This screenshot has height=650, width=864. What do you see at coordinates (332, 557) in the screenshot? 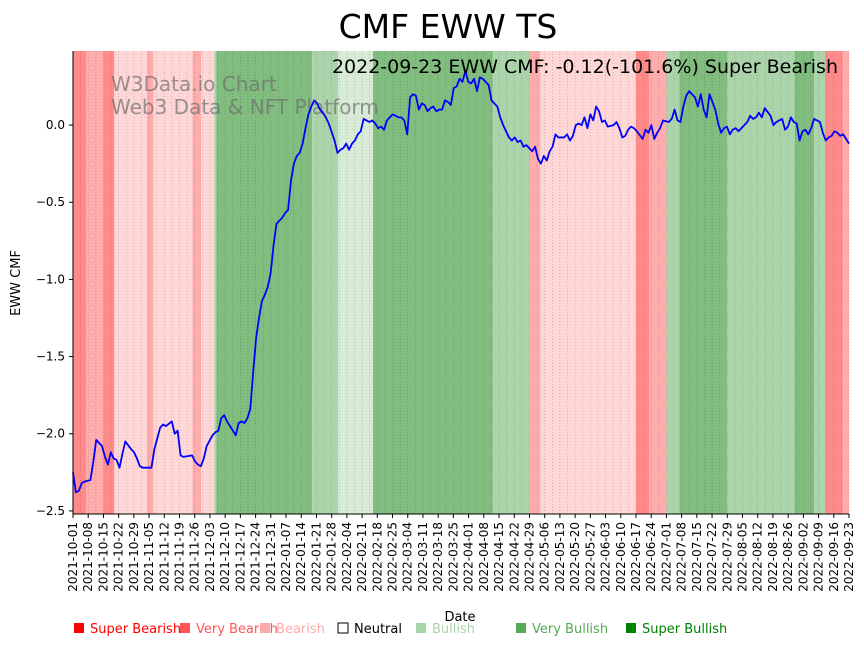
I see `x-tick-label: 2022-01-28` at bounding box center [332, 557].